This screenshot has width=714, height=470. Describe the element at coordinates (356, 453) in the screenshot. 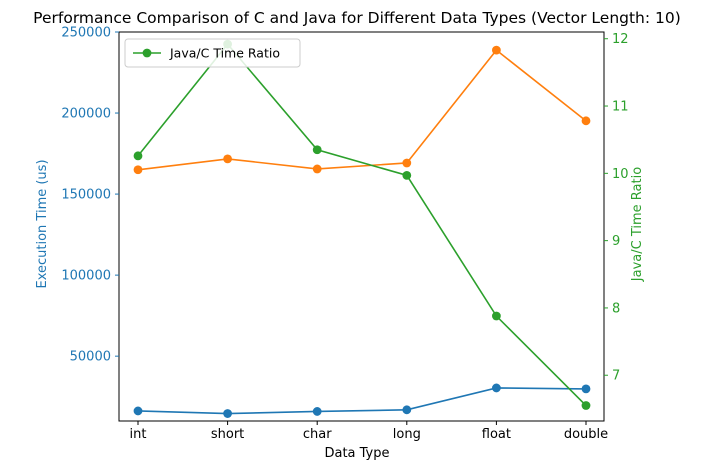

I see `x-axis-label: Data Type` at that location.